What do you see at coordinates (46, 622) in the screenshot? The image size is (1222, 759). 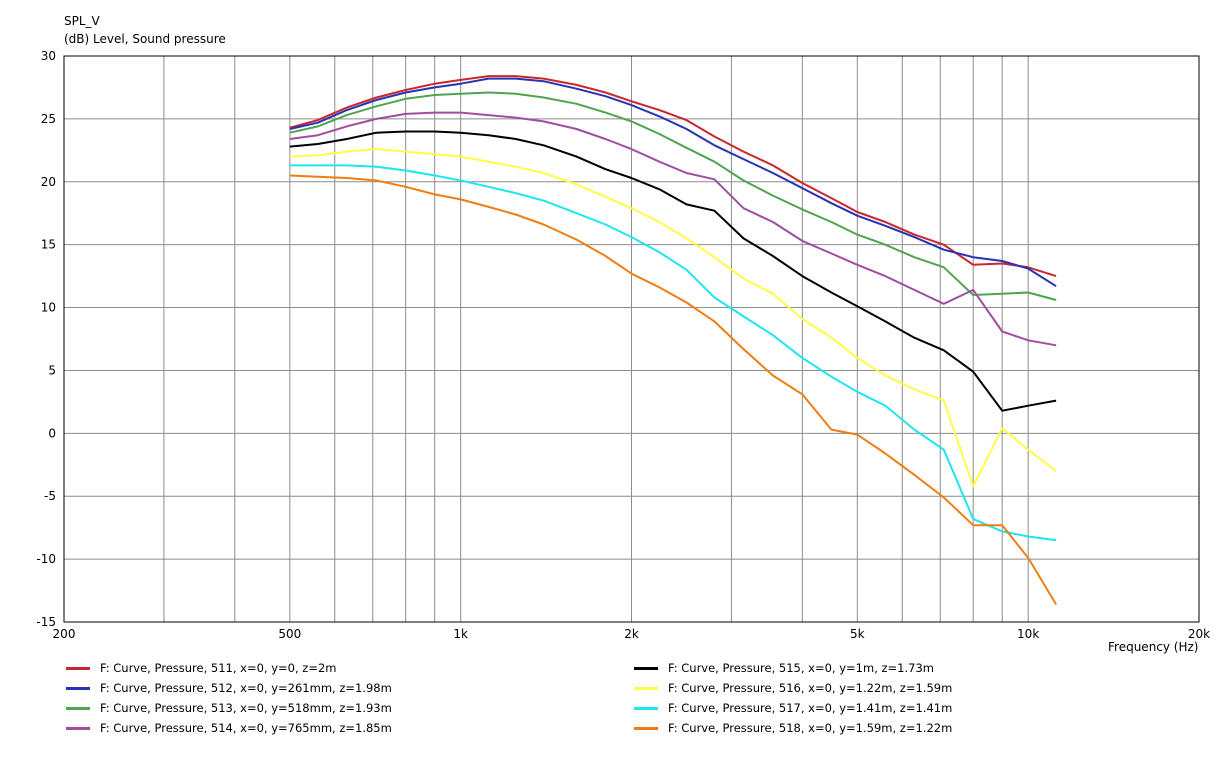 I see `y-tick-label: -15` at bounding box center [46, 622].